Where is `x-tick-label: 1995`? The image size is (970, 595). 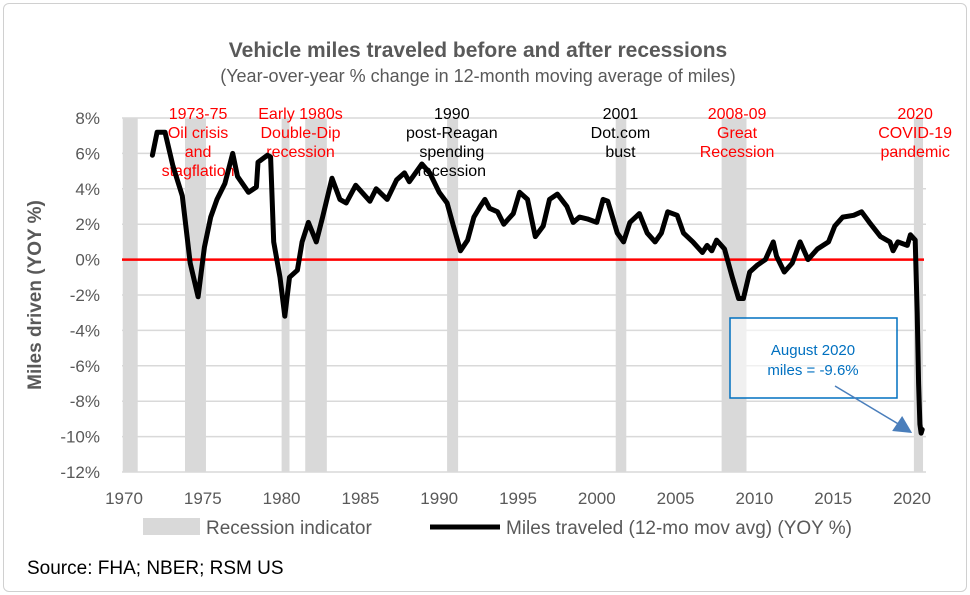
x-tick-label: 1995 is located at coordinates (518, 498).